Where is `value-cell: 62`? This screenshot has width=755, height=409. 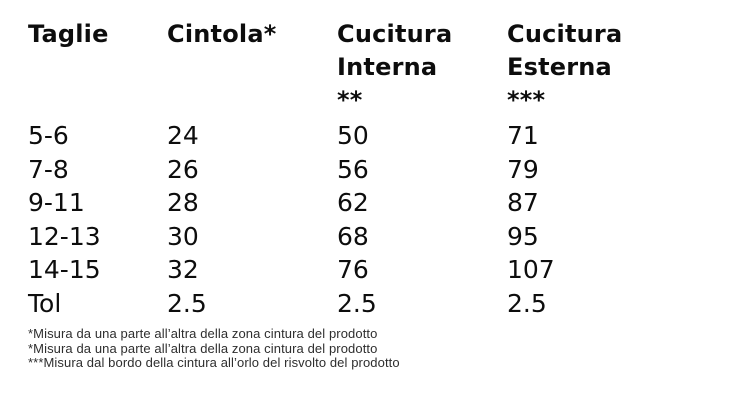
value-cell: 62 is located at coordinates (353, 202).